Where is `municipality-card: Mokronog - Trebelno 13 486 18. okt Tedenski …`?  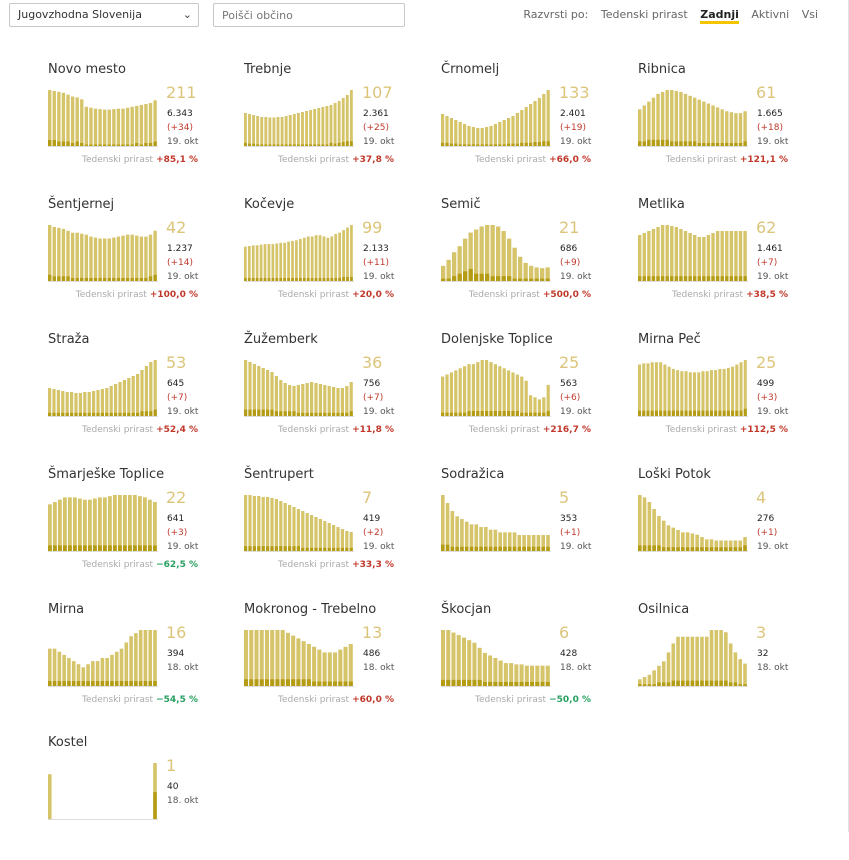
municipality-card: Mokronog - Trebelno 13 486 18. okt Tedenski … is located at coordinates (329, 664).